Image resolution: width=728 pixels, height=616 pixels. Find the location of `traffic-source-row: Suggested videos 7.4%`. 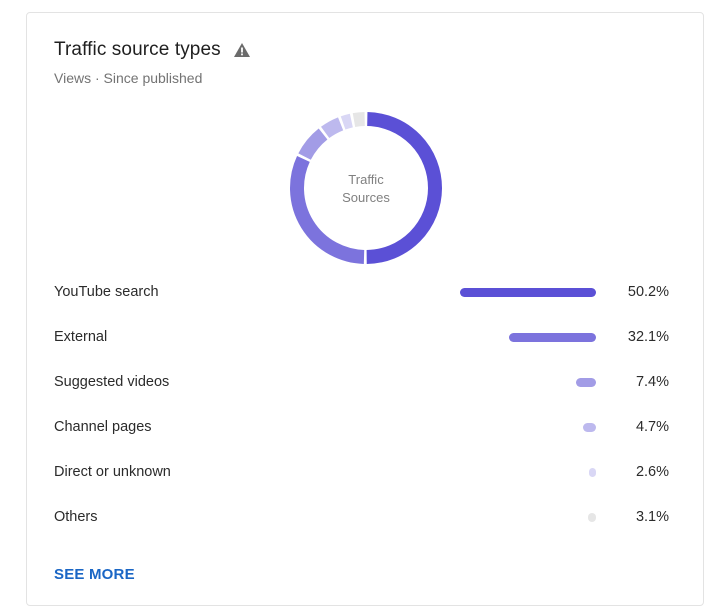

traffic-source-row: Suggested videos 7.4% is located at coordinates (366, 383).